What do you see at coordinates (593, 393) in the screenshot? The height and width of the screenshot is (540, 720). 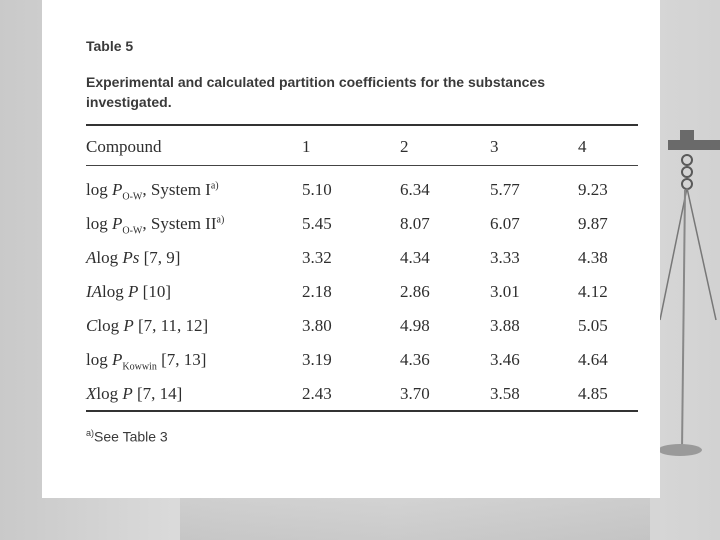 I see `table-cell: 4.85` at bounding box center [593, 393].